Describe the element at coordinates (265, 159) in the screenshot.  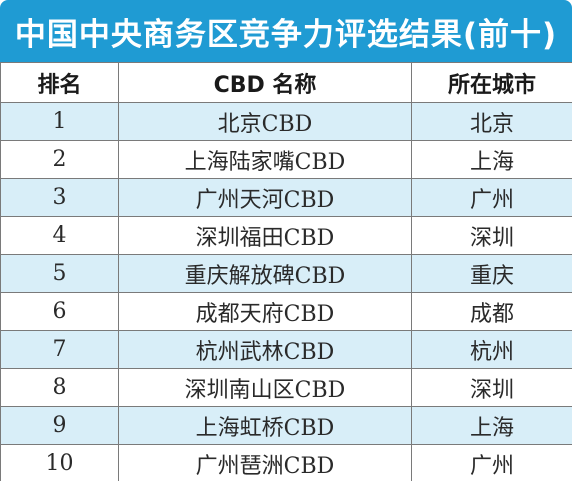
I see `cbd-name-cell: 上海陆家嘴CBD` at that location.